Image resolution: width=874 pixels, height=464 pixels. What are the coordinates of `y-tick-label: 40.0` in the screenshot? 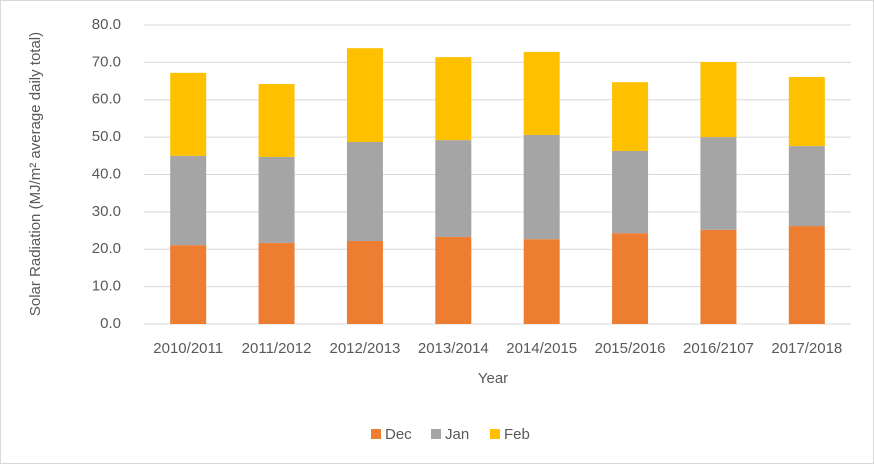 It's located at (106, 173).